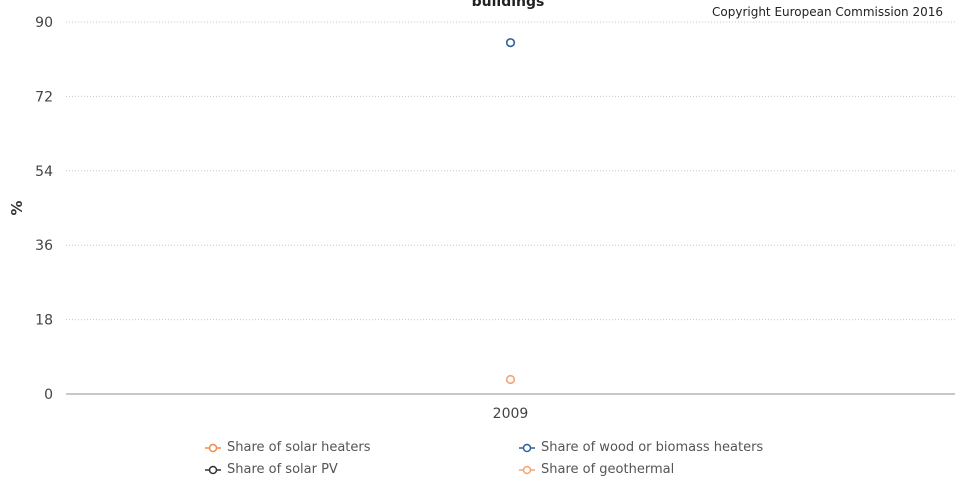 The height and width of the screenshot is (486, 955). I want to click on x-tick-labels: 2009, so click(511, 414).